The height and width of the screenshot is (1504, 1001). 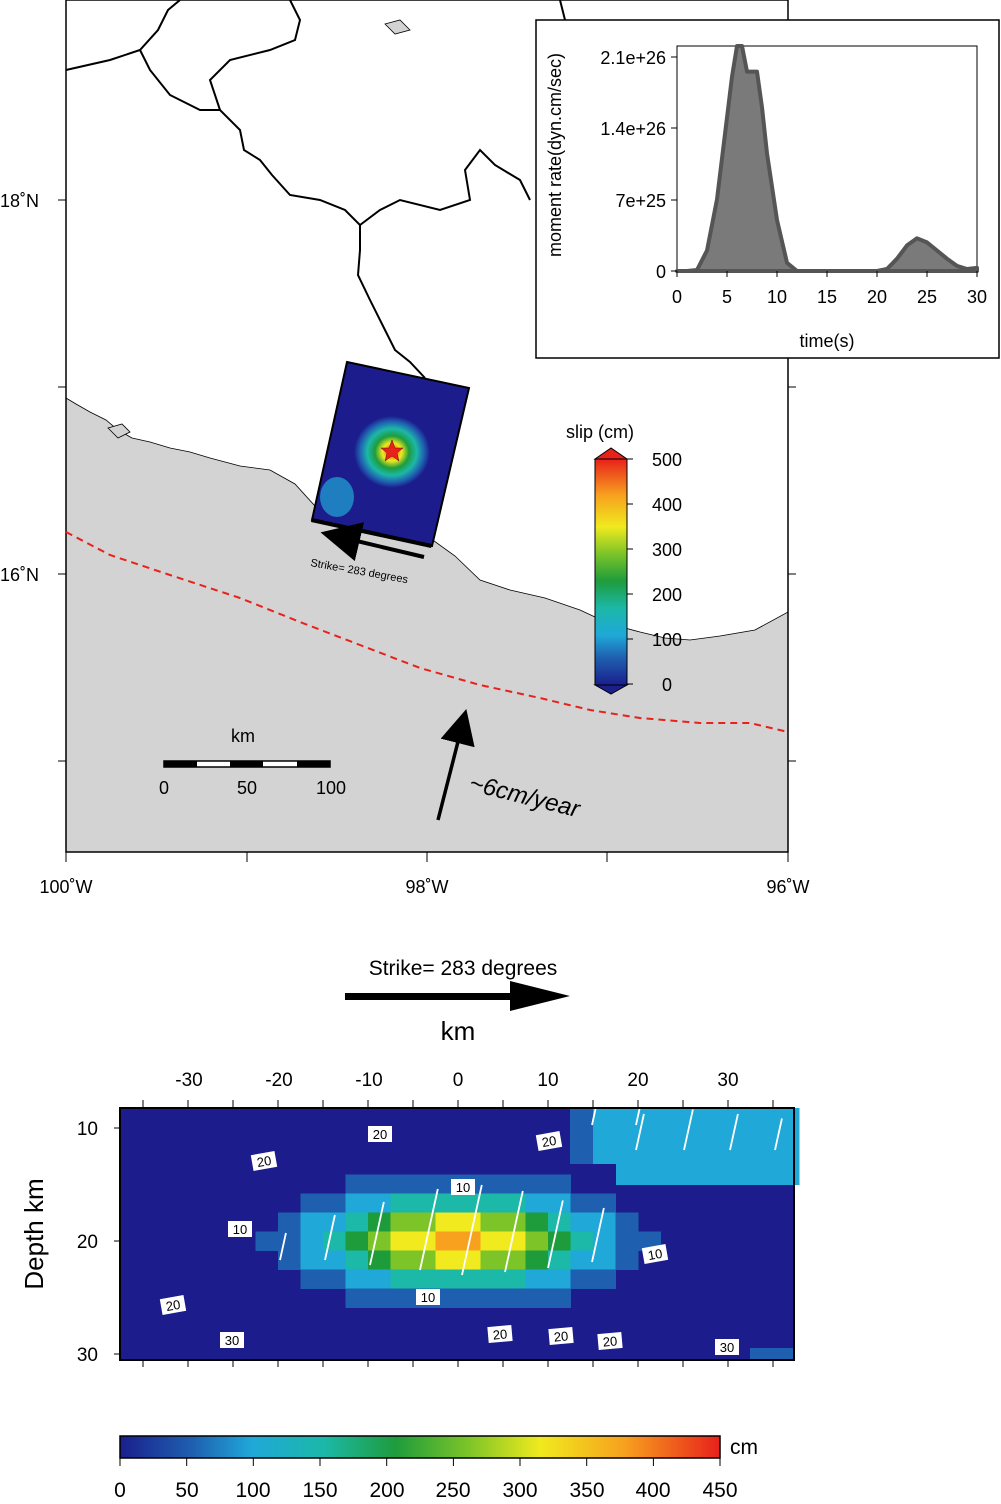 I want to click on cbar-tick: 250, so click(x=452, y=1490).